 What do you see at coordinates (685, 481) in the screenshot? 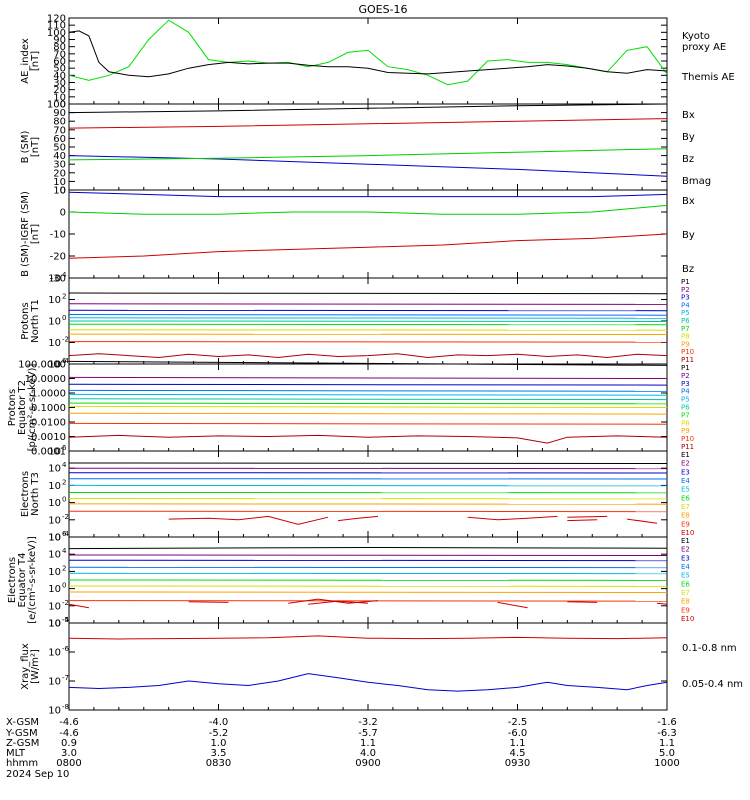
I see `legend-entry: E4` at bounding box center [685, 481].